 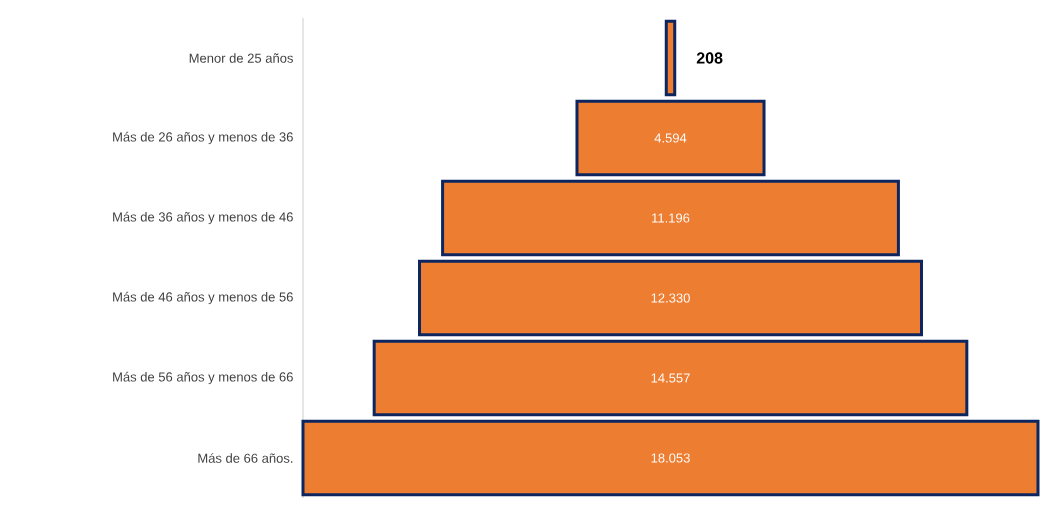 I want to click on data-label: 18.053, so click(x=670, y=458).